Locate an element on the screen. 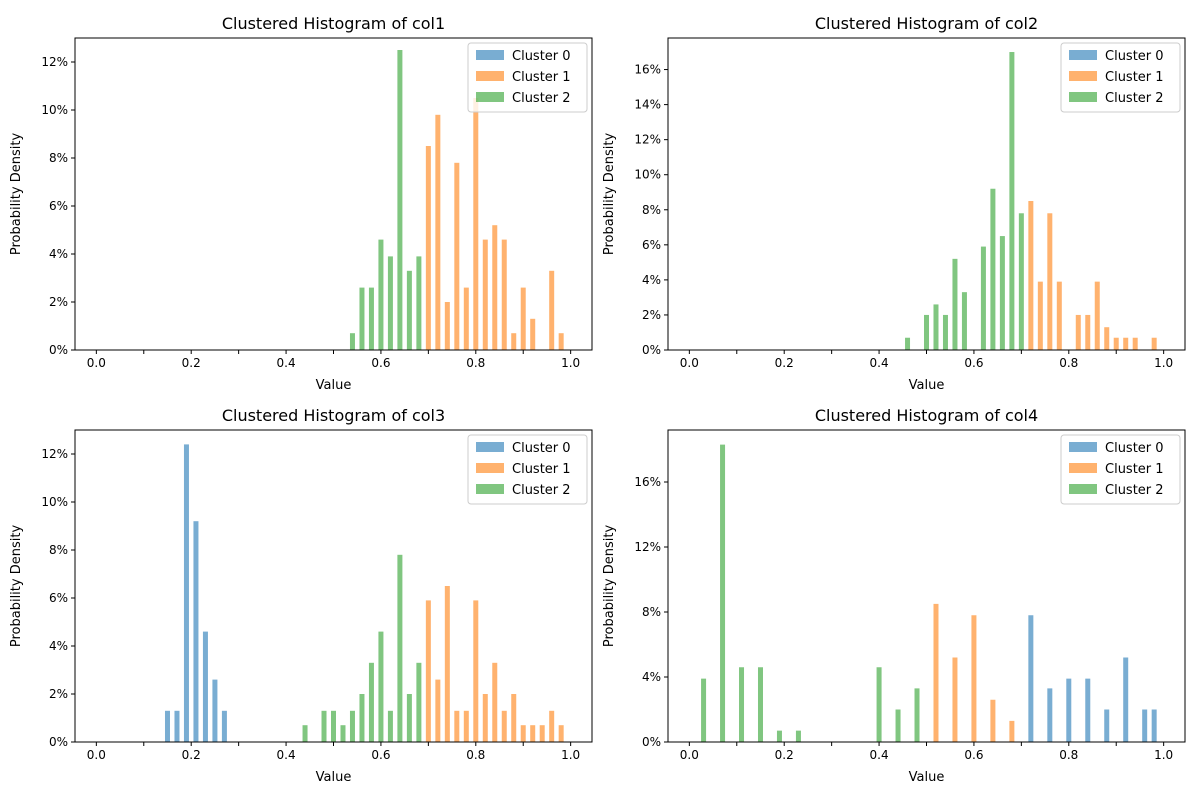  x-tick-label: 0.0 is located at coordinates (689, 755).